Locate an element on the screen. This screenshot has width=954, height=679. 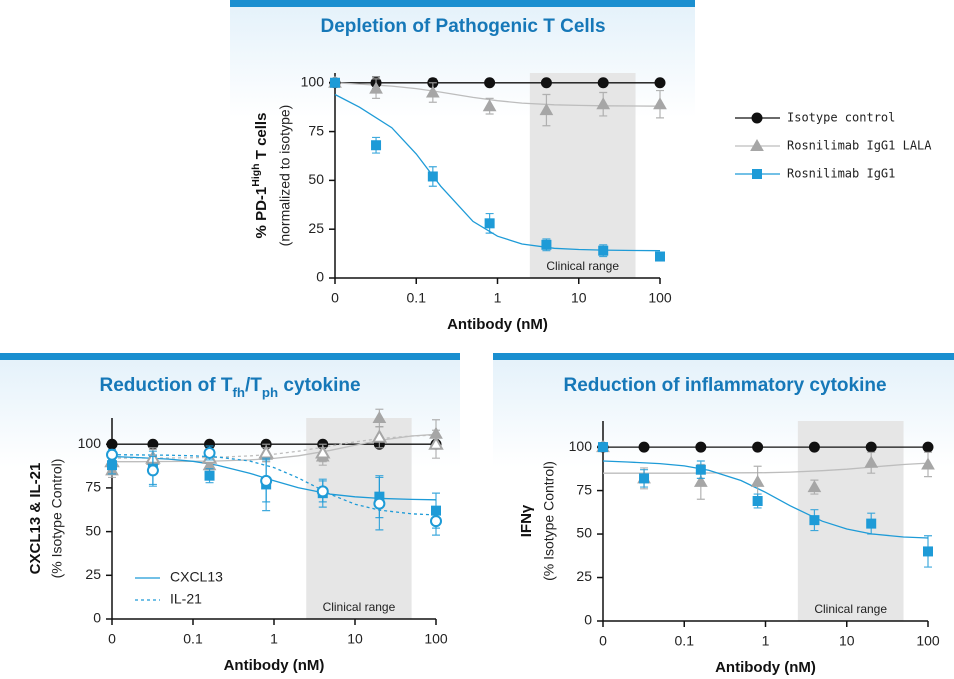
text-part: fh is located at coordinates (238, 392).